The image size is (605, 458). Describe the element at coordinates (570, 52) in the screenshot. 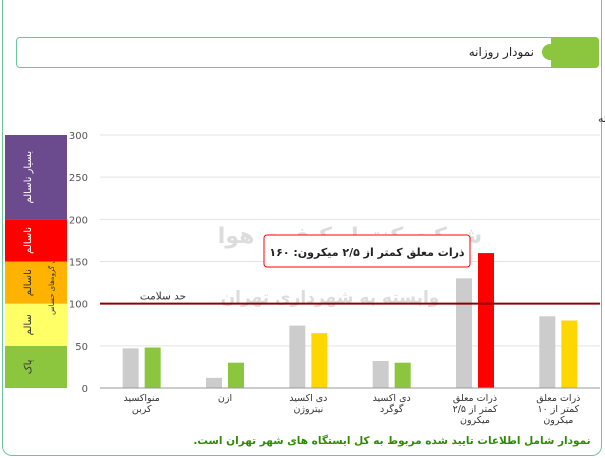

I see `header-tab` at that location.